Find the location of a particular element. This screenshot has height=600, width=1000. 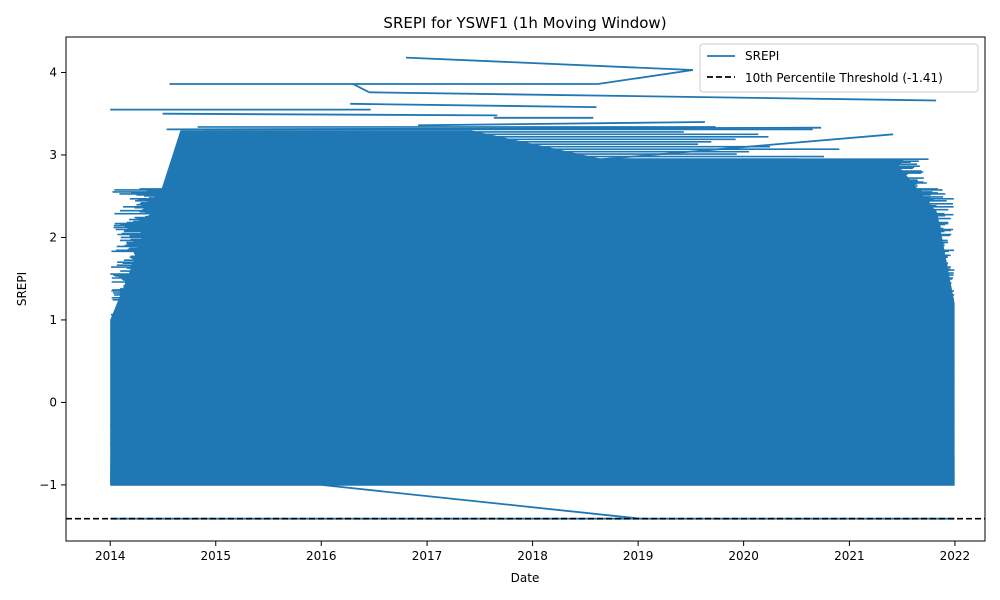

y-tick-label: 3 is located at coordinates (53, 155).